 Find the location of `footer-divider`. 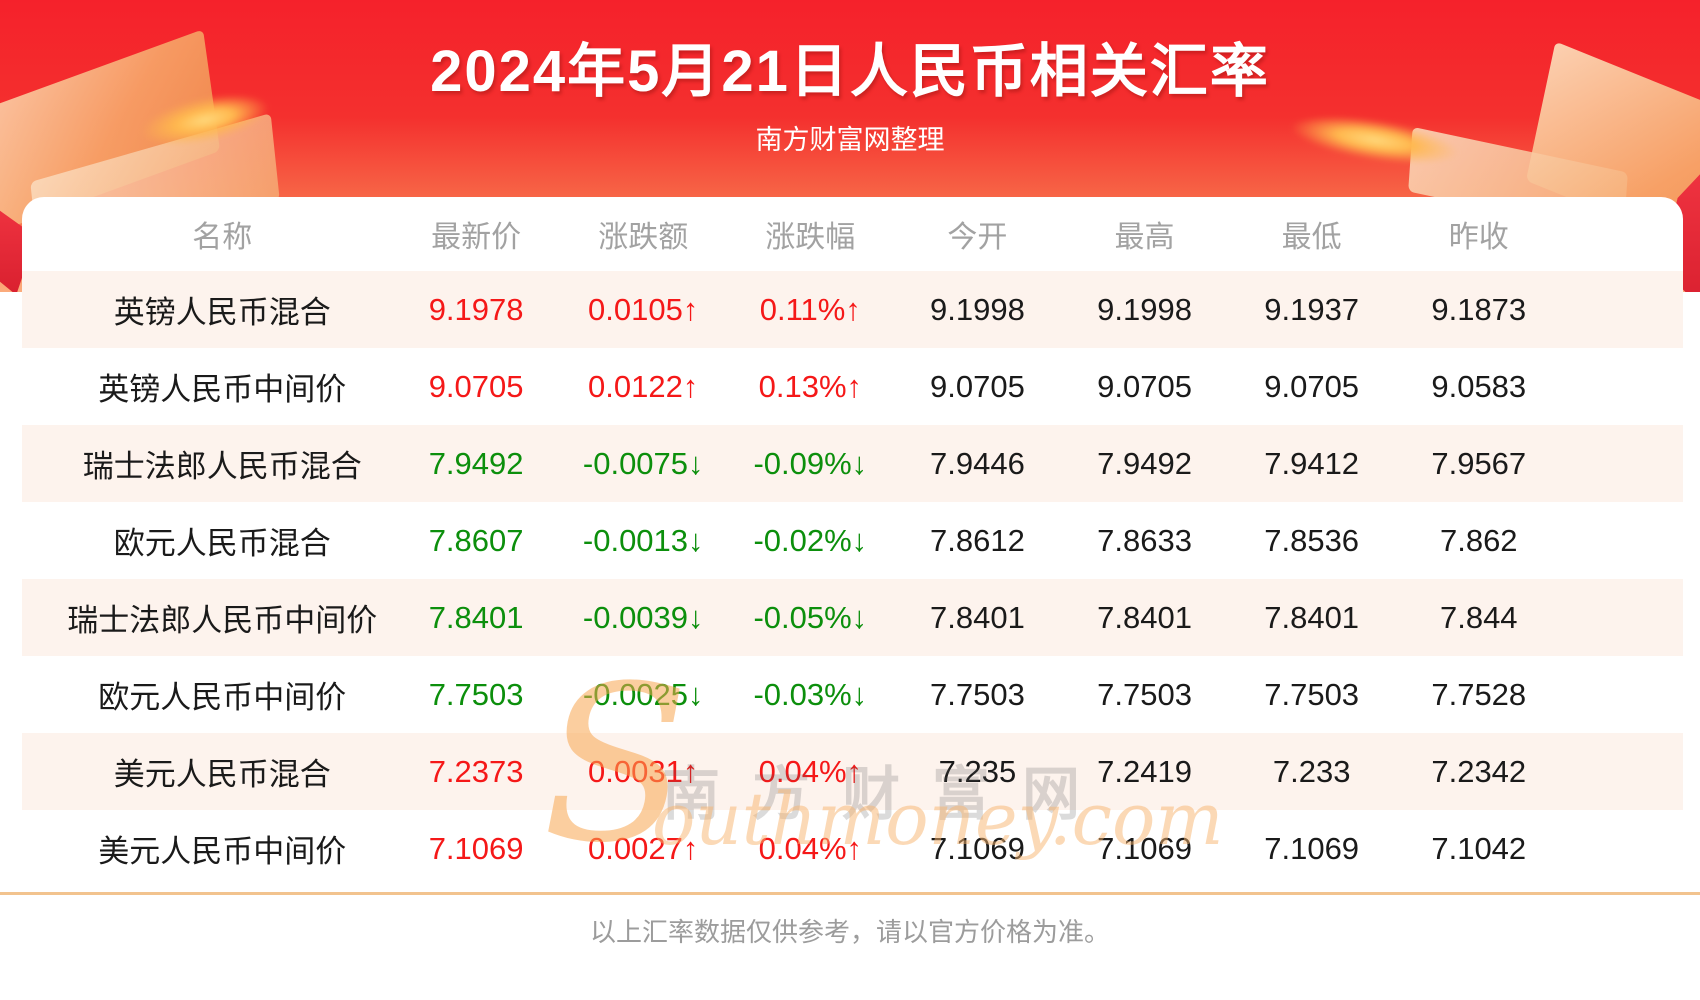

footer-divider is located at coordinates (850, 893).